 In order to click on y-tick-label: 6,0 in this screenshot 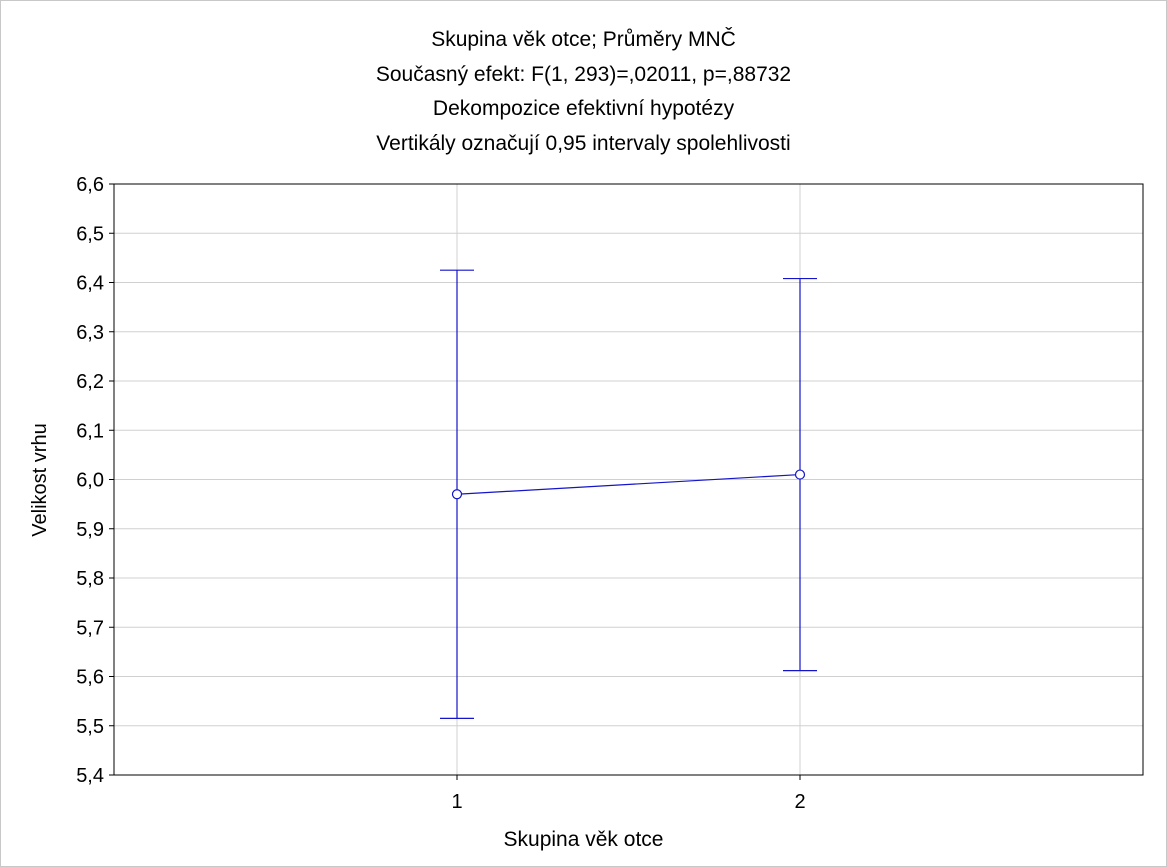, I will do `click(90, 481)`.